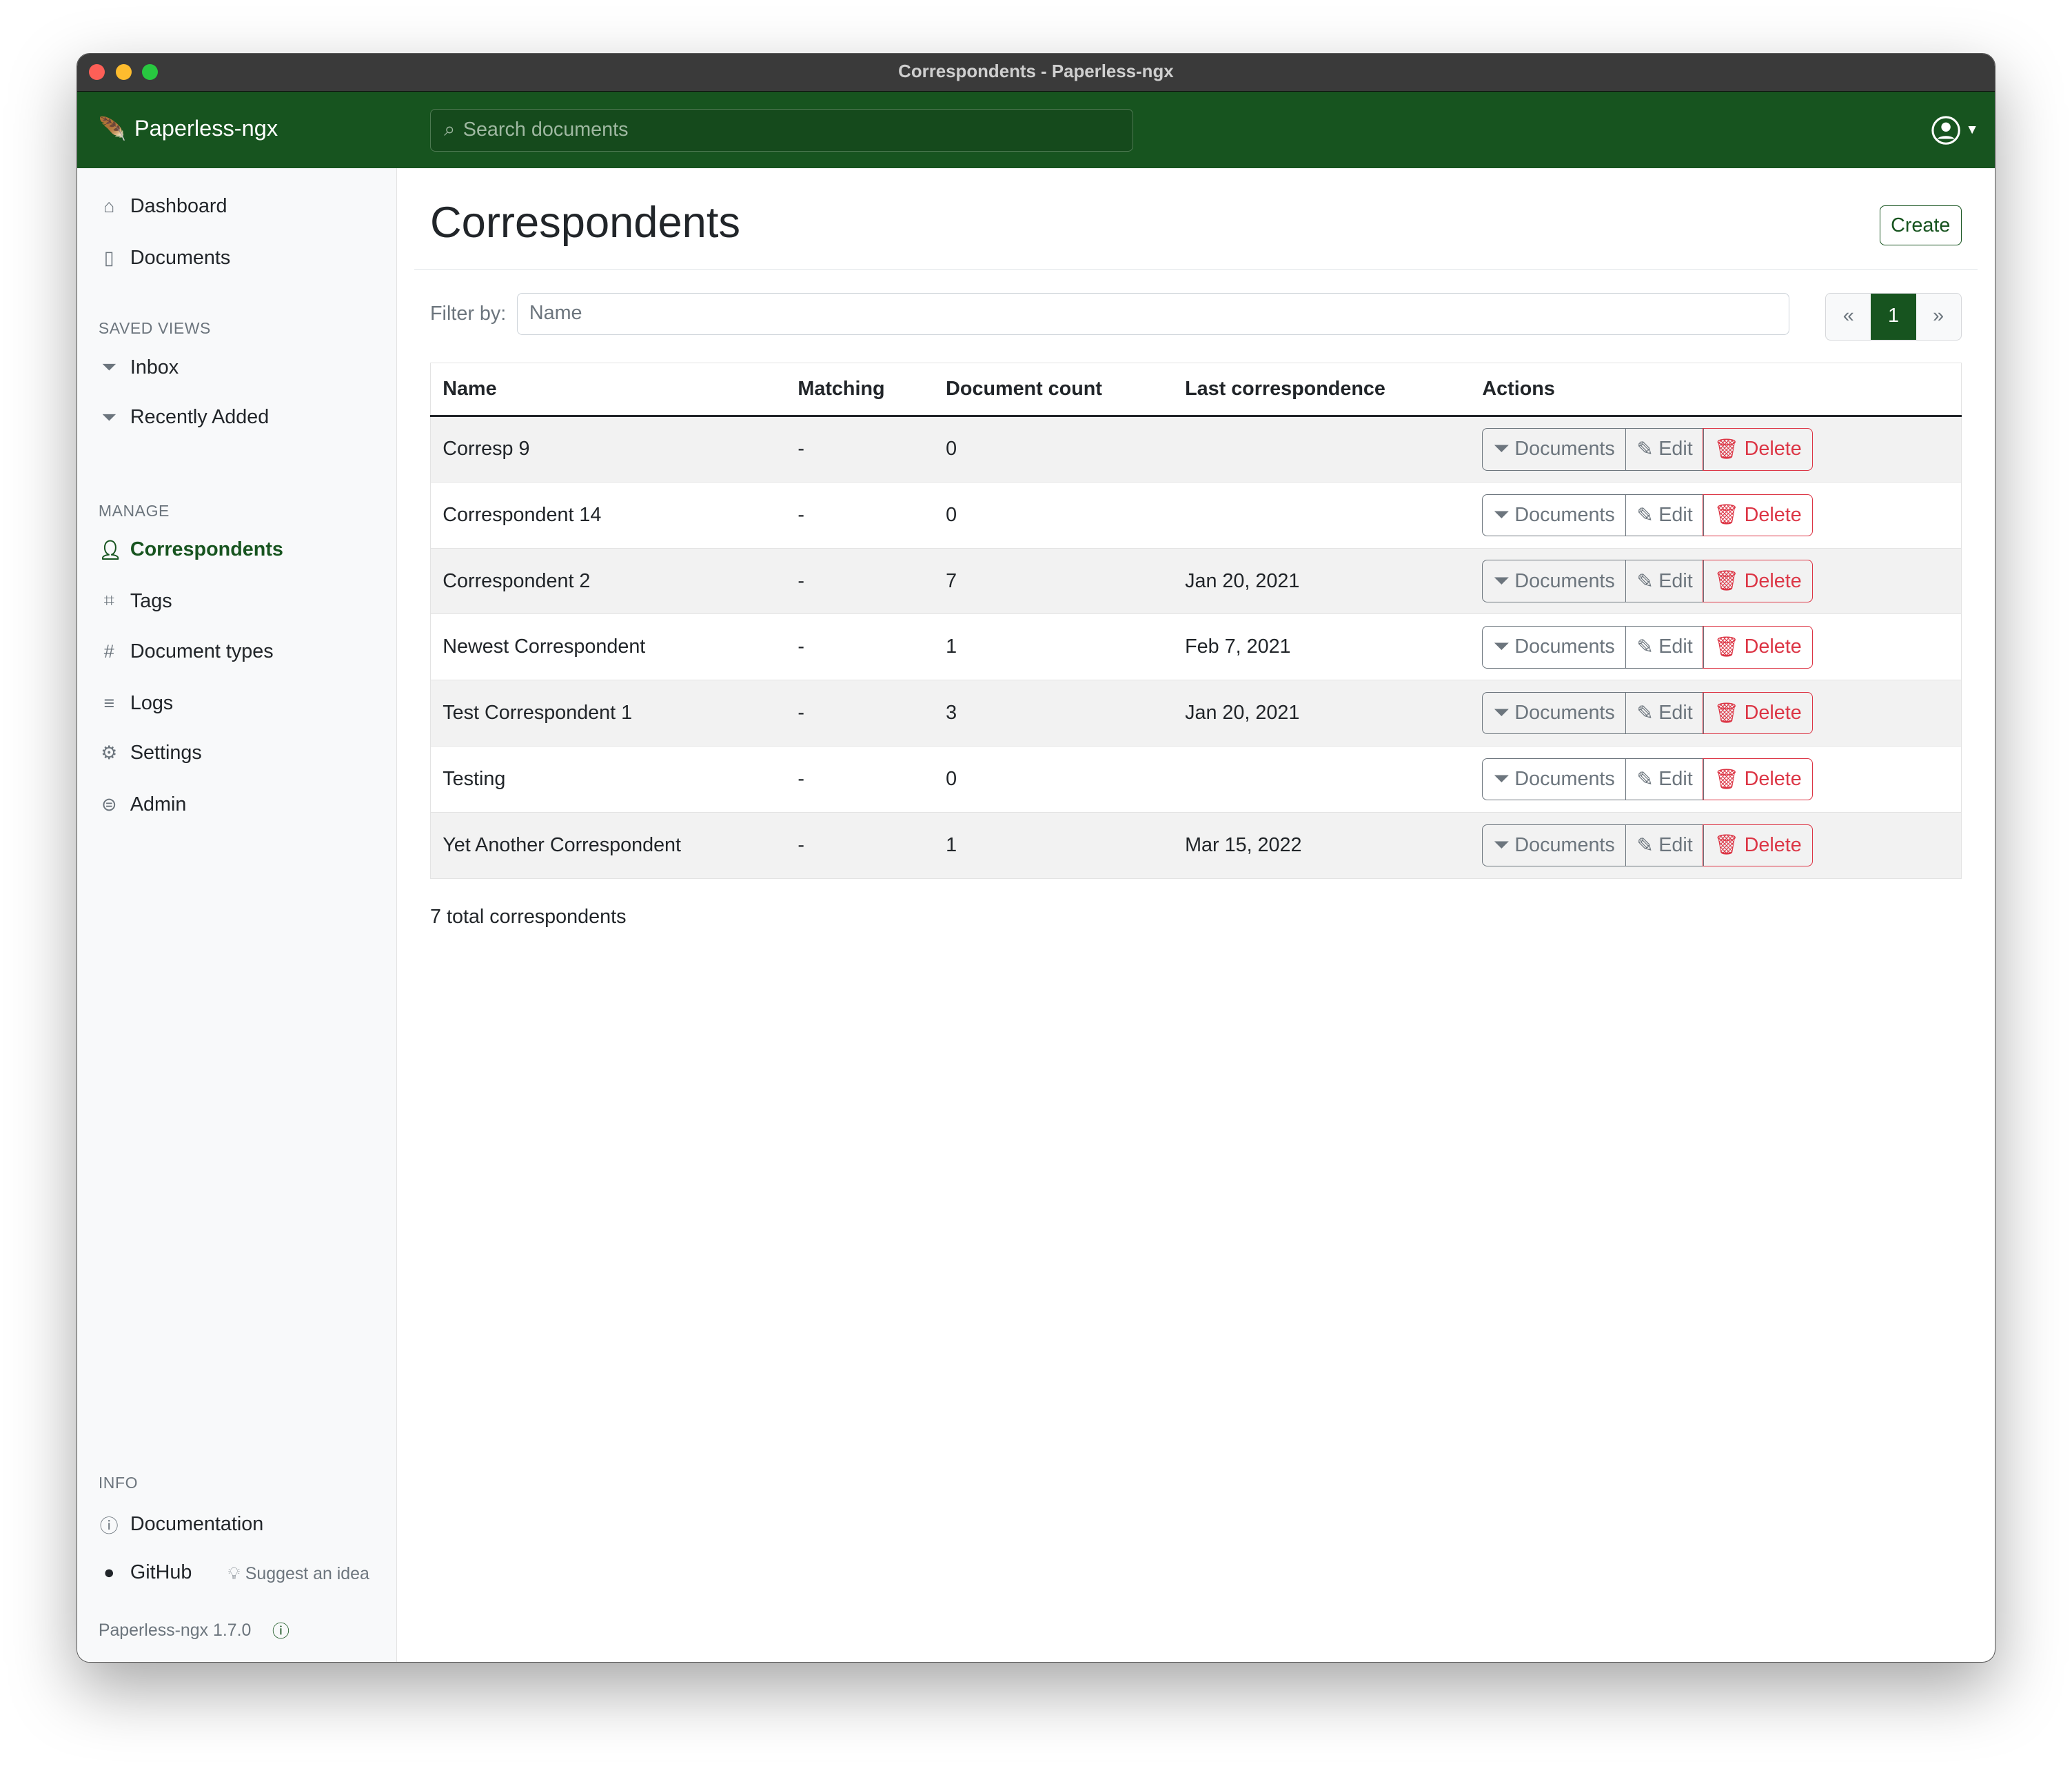  I want to click on sidebar-item-github: ● GitHub, so click(145, 1572).